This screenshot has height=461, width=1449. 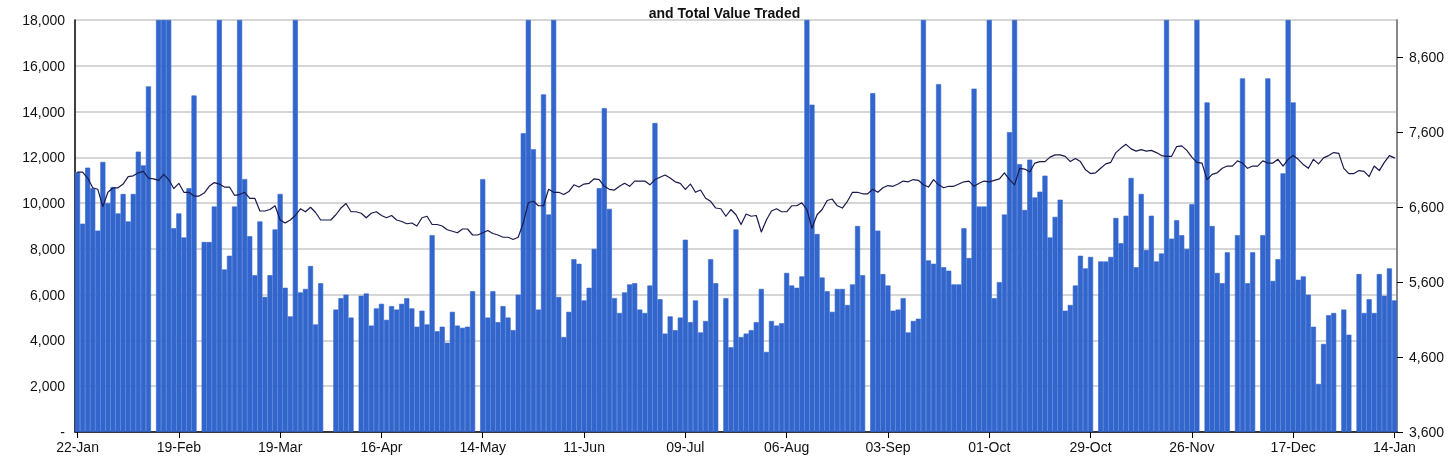 I want to click on y-tick-label: 10,000, so click(x=44, y=203).